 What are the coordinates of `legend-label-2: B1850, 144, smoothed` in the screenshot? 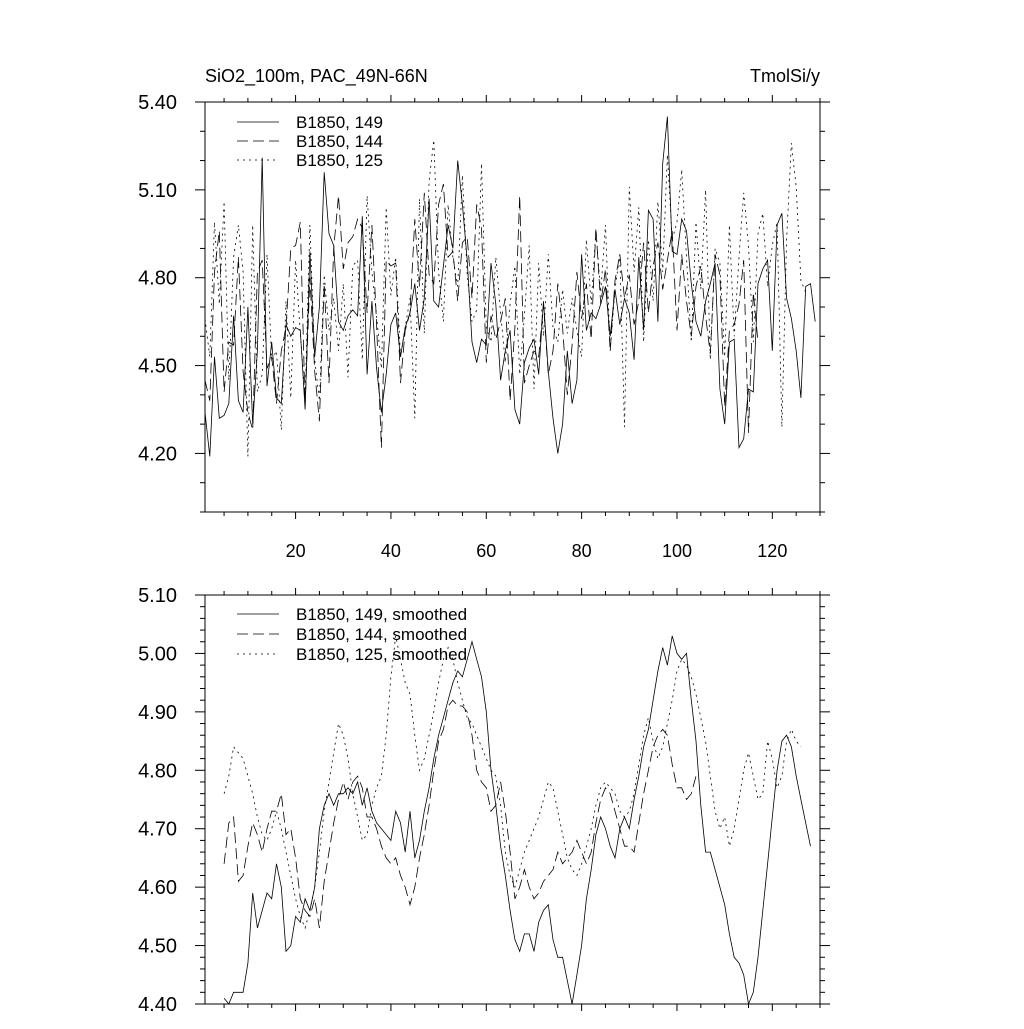 It's located at (381, 634).